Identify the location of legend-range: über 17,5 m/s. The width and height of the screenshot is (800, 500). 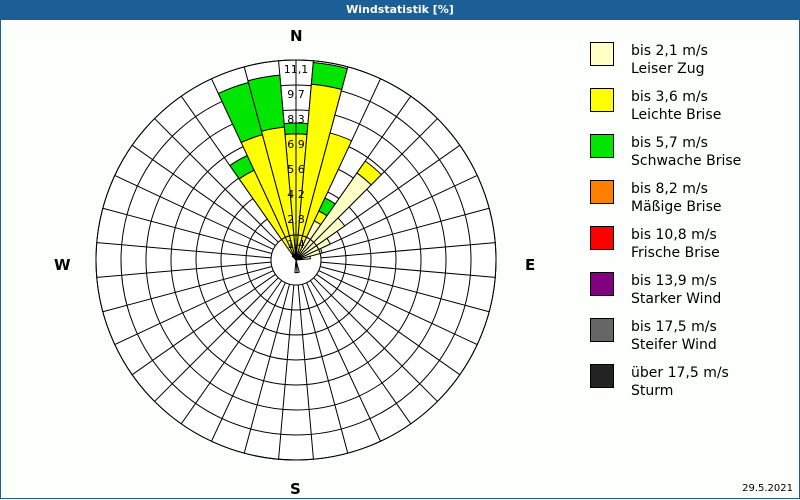
(680, 373).